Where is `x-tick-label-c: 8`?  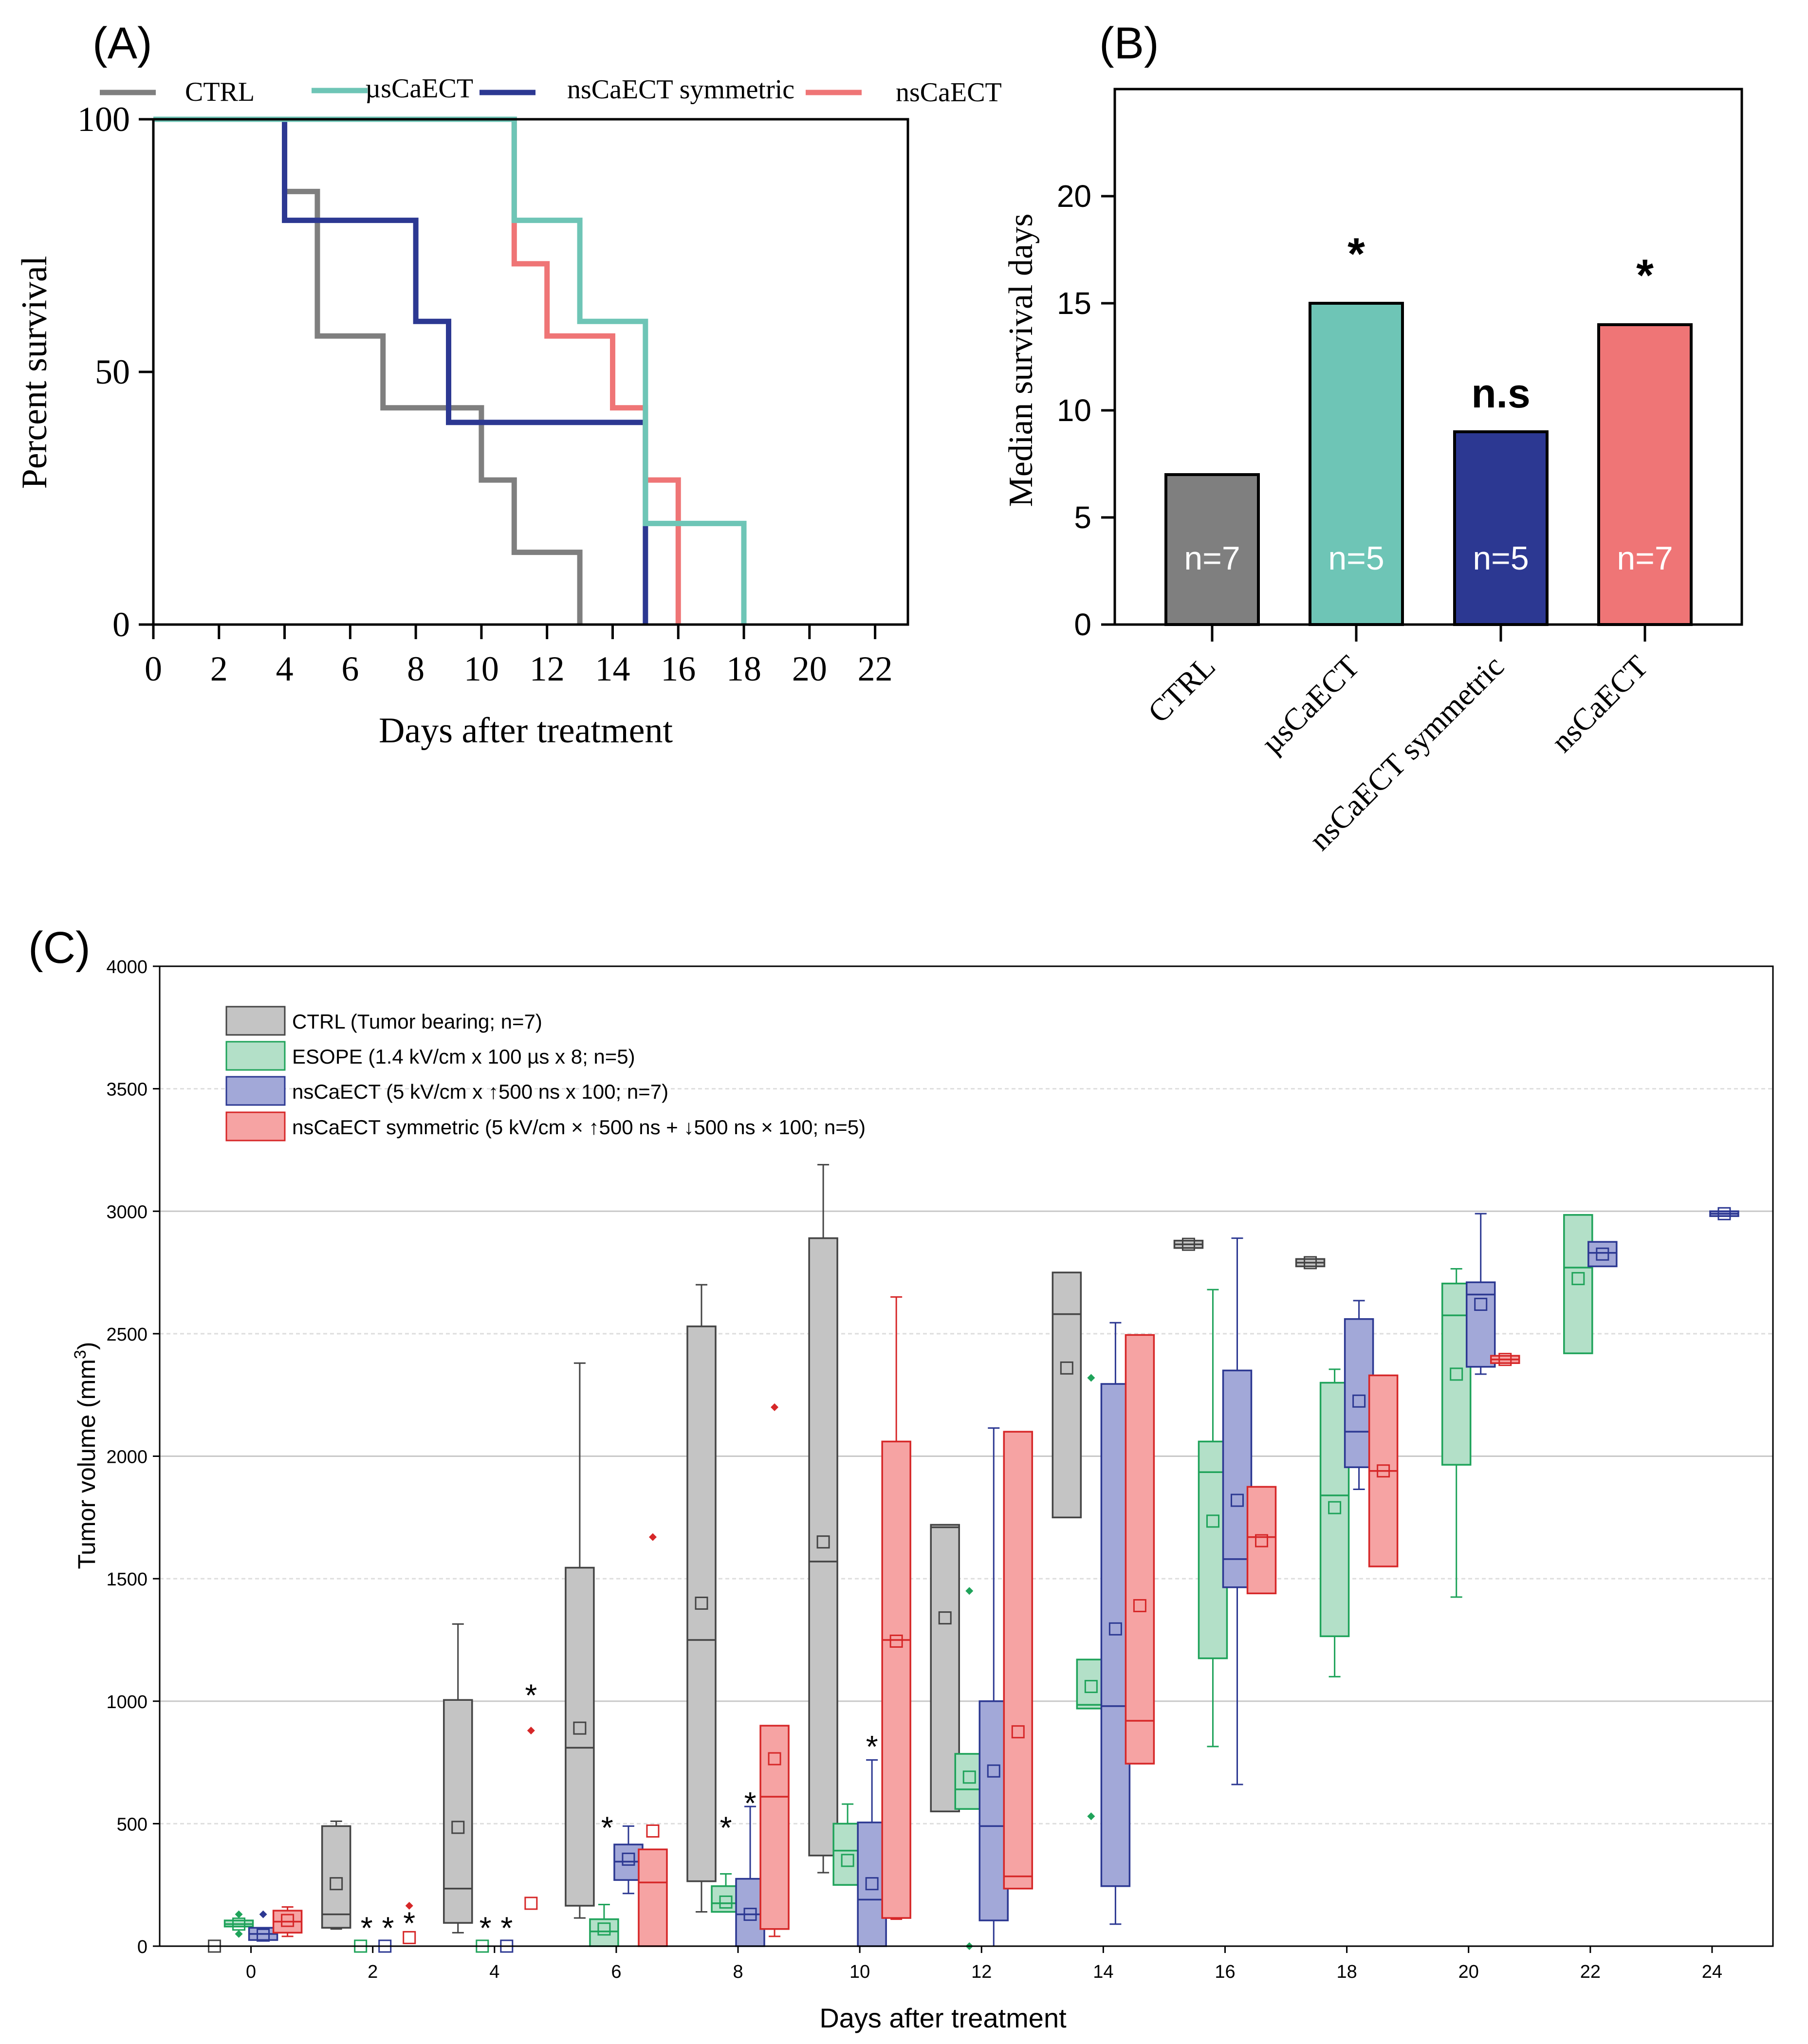
x-tick-label-c: 8 is located at coordinates (738, 1972).